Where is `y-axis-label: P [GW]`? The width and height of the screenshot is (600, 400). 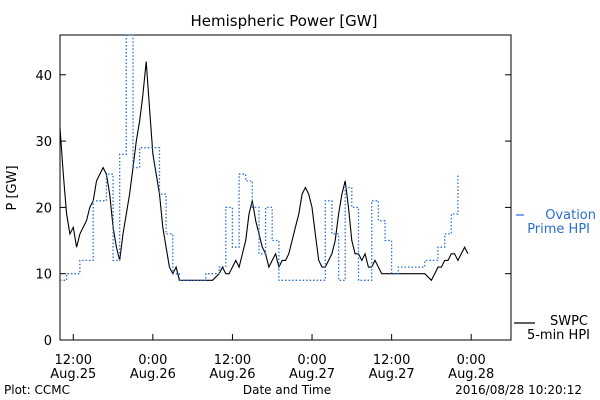
y-axis-label: P [GW] is located at coordinates (12, 187).